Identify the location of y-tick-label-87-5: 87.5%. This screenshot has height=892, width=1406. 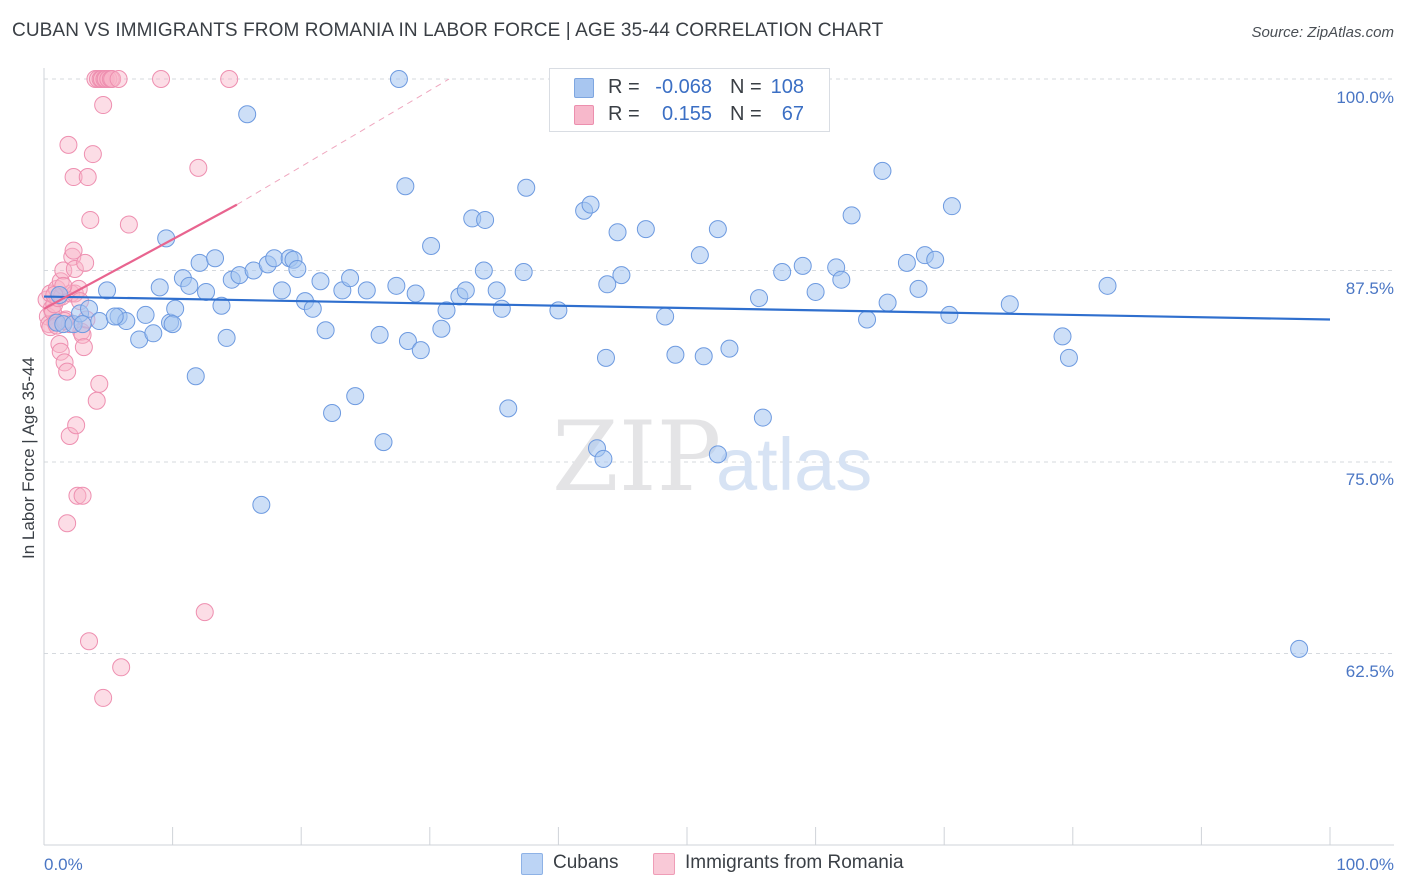
(1370, 288).